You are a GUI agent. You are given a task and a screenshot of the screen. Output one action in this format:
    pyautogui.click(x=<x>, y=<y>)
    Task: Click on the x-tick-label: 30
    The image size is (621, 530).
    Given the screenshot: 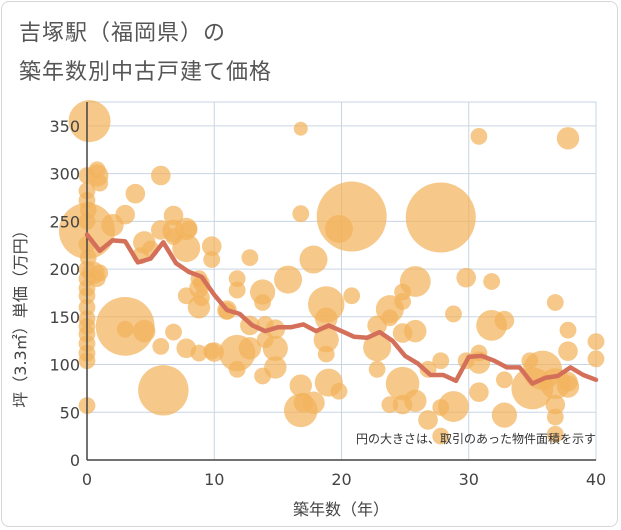 What is the action you would take?
    pyautogui.click(x=469, y=479)
    